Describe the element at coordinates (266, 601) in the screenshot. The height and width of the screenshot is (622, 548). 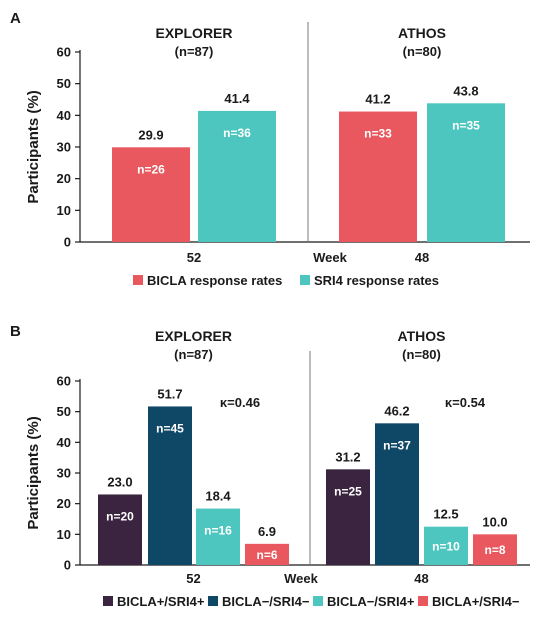
I see `legend-label: BICLA−/SRI4−` at that location.